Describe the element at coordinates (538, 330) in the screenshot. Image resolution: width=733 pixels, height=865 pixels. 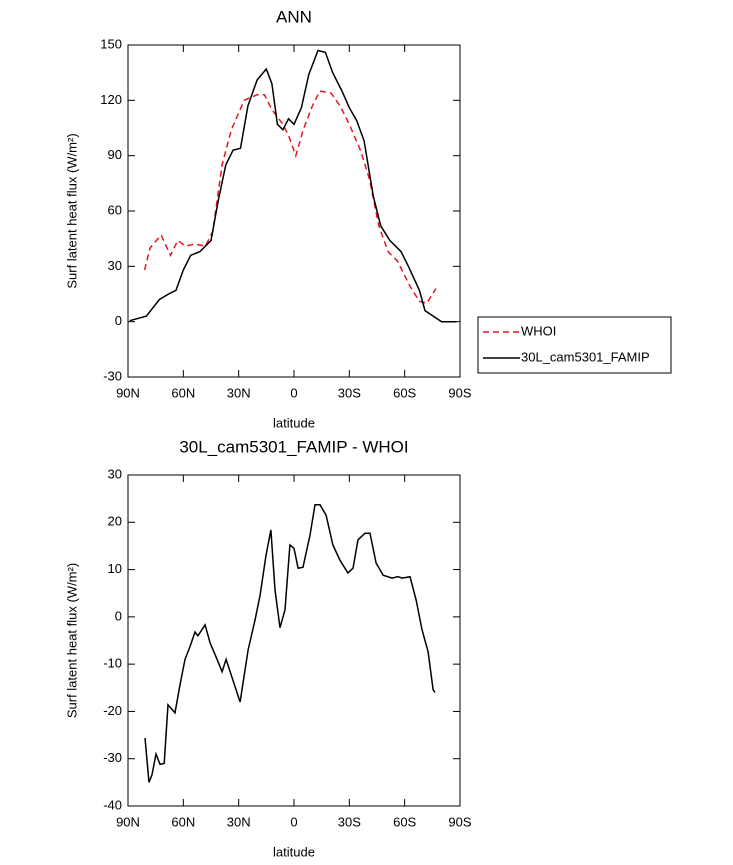
I see `legend-label: WHOI` at that location.